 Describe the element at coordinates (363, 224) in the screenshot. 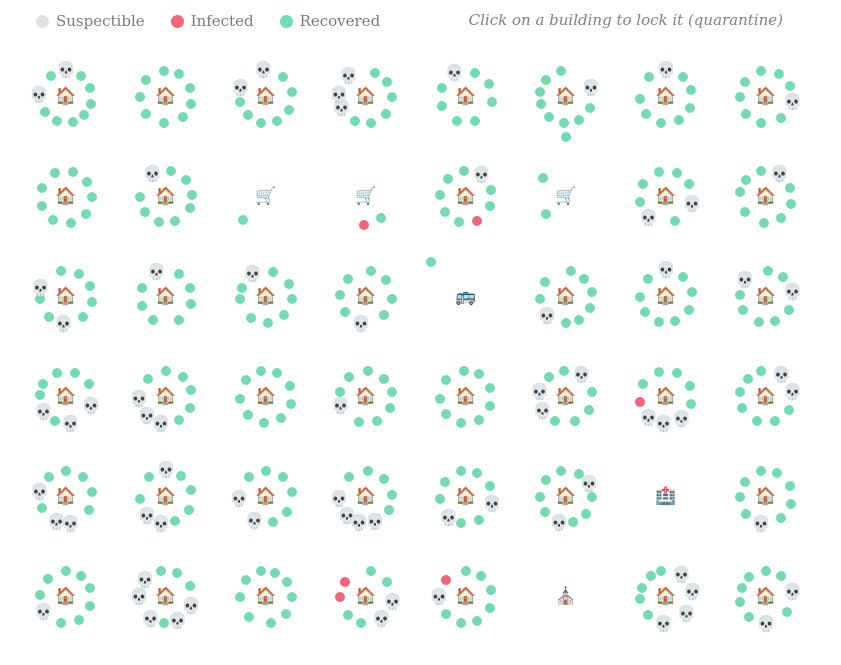

I see `infected-agent-dot` at that location.